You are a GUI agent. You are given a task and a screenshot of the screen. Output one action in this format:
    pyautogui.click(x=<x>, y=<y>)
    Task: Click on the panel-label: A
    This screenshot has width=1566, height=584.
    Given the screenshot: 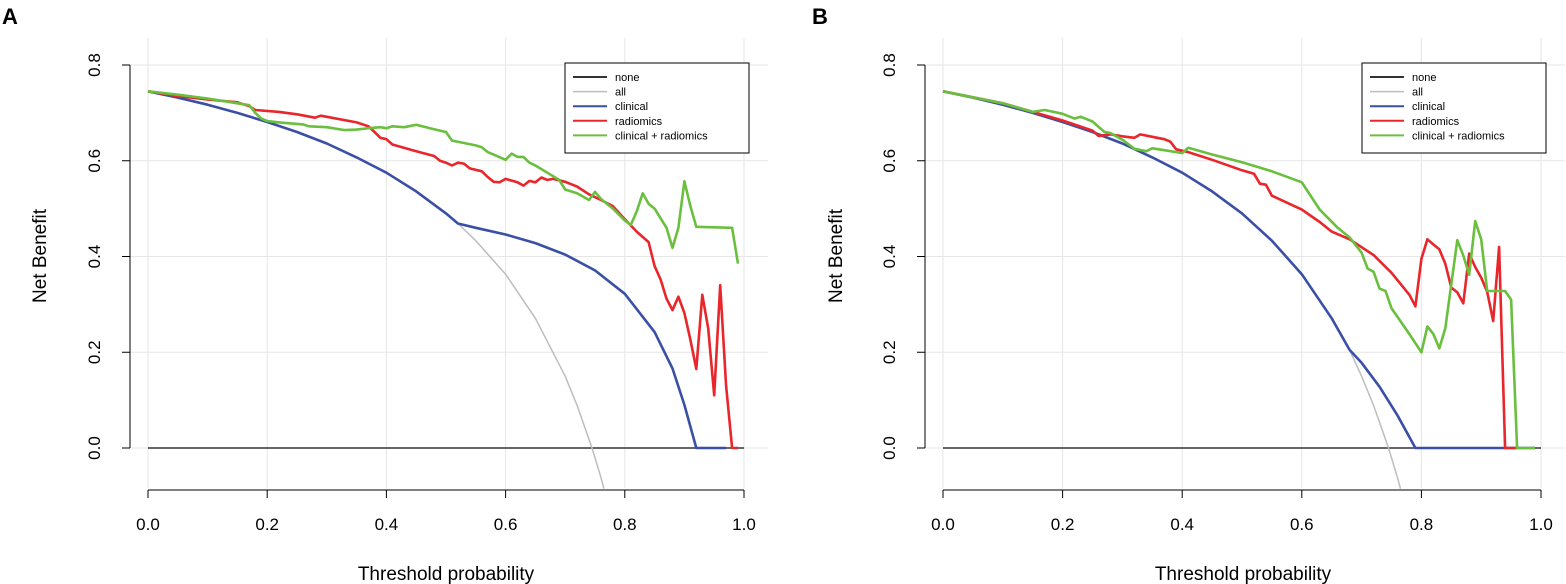 What is the action you would take?
    pyautogui.click(x=10, y=16)
    